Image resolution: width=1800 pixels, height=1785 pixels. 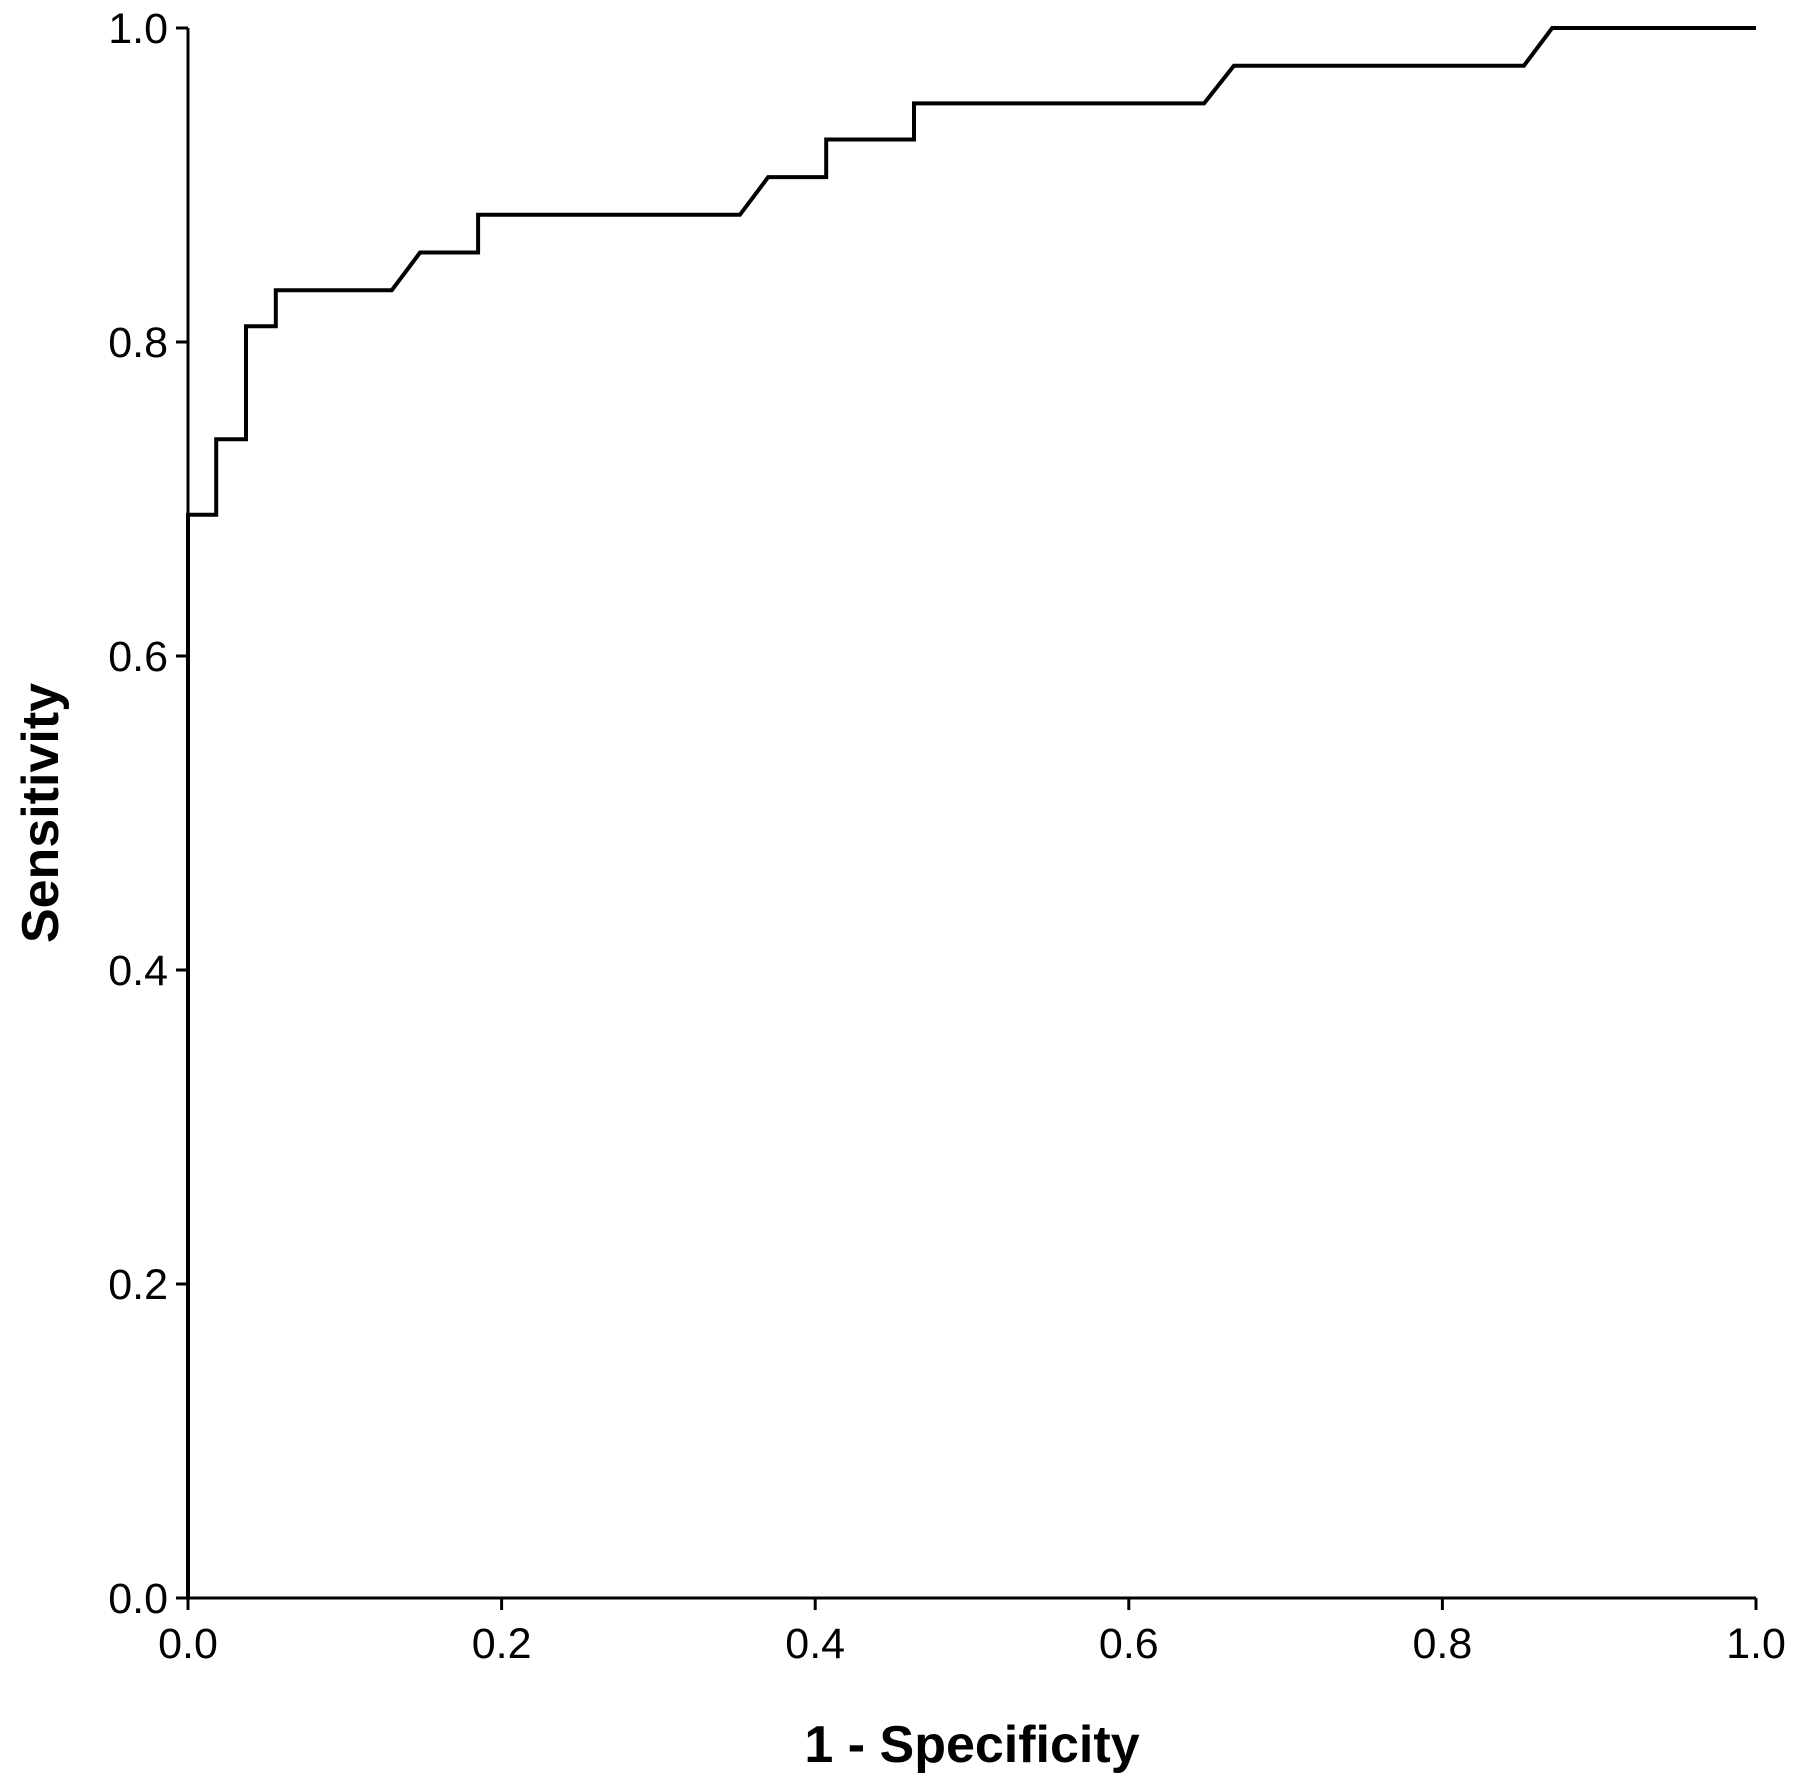 What do you see at coordinates (138, 1285) in the screenshot?
I see `y-tick-label: 0.2` at bounding box center [138, 1285].